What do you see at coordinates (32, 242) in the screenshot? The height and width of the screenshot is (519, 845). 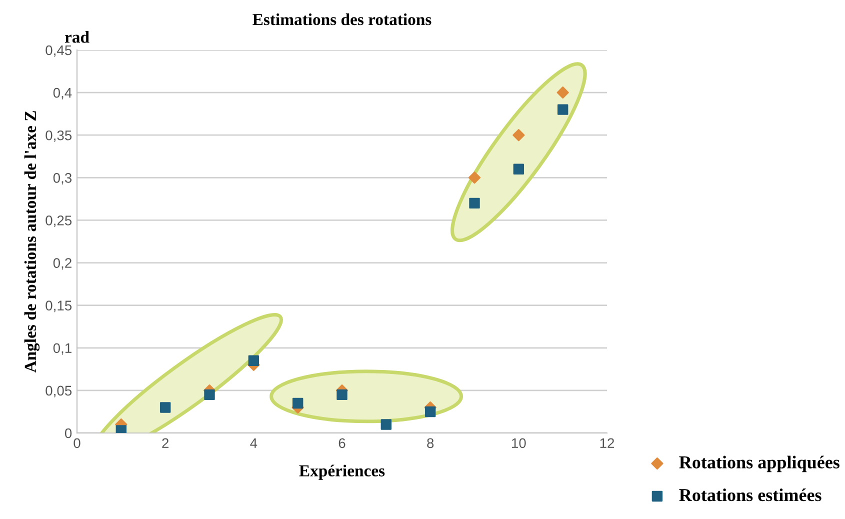 I see `y-axis-title: Angles de rotations autour de l'axe Z` at bounding box center [32, 242].